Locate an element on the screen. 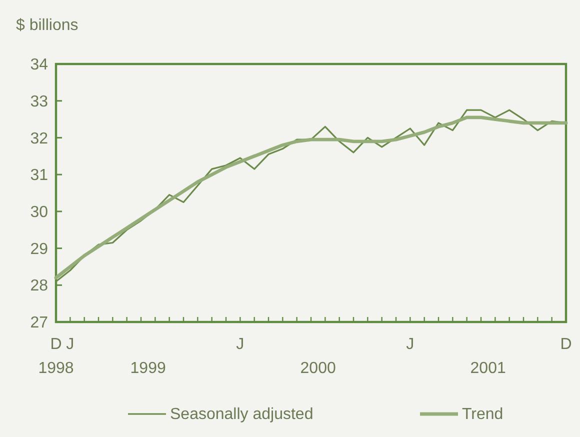 This screenshot has height=437, width=580. text: 2001 is located at coordinates (488, 368).